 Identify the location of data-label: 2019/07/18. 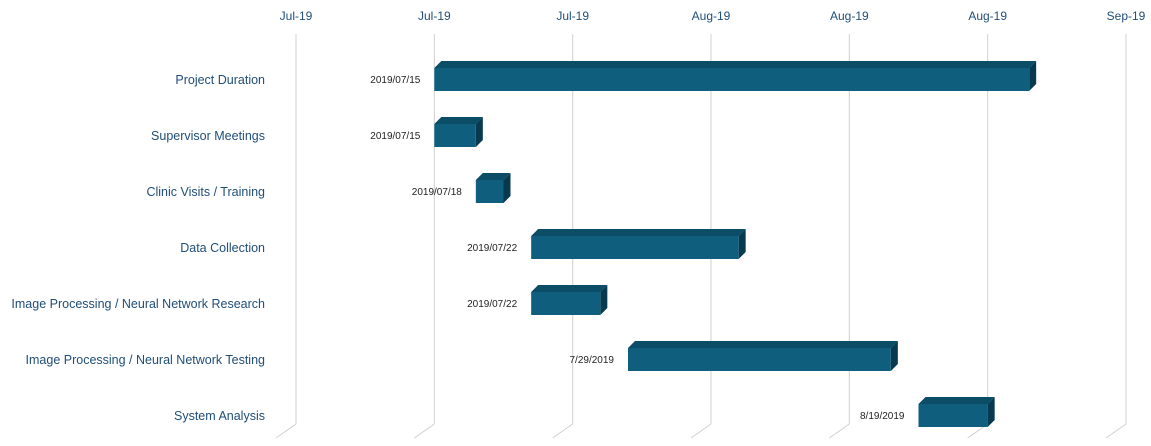
(437, 192).